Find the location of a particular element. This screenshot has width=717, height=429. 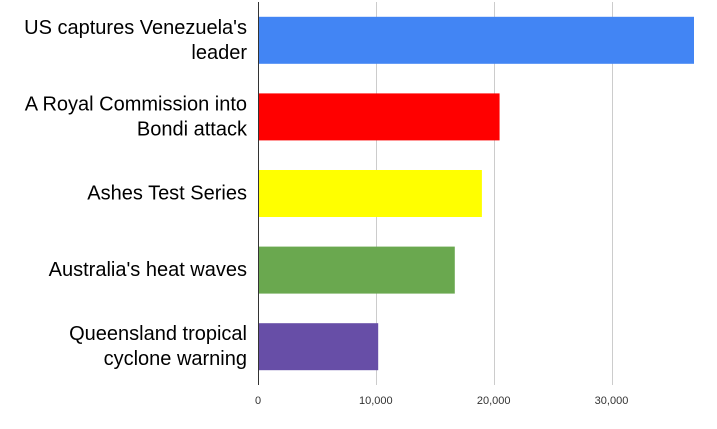

x-tick-label-0: 0 is located at coordinates (258, 401).